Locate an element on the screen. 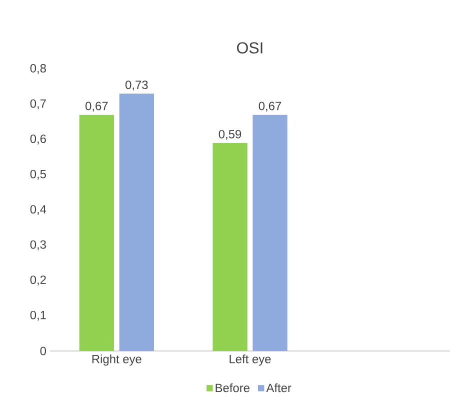 The image size is (459, 403). y-tick-label: 0,5 is located at coordinates (38, 175).